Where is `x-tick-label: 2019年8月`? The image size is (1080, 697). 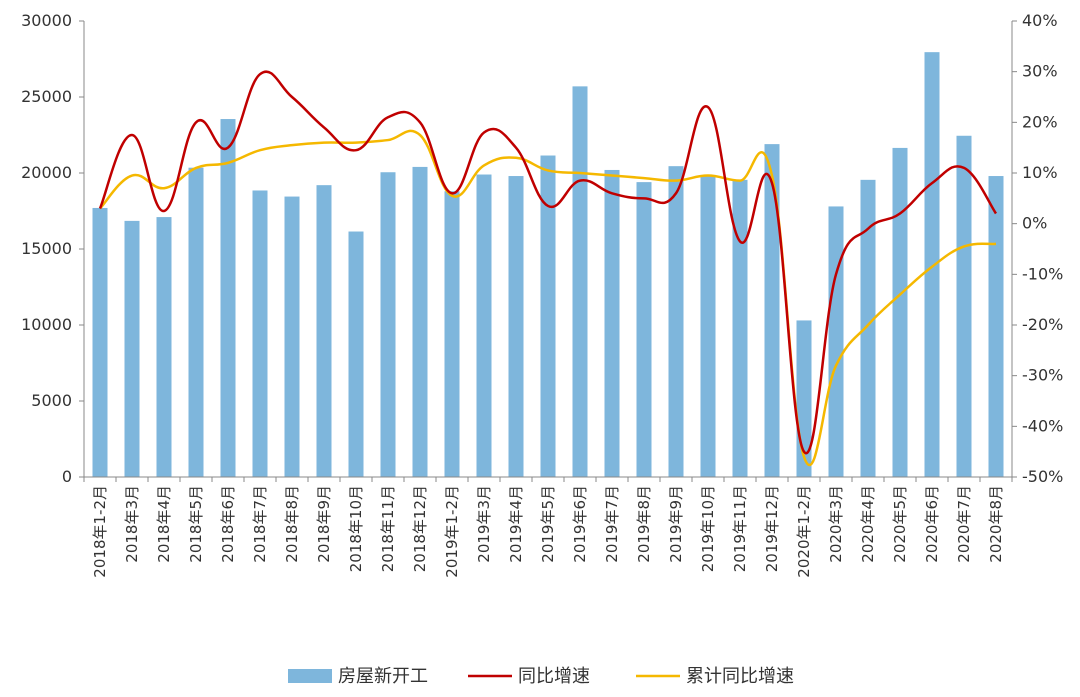 x-tick-label: 2019年8月 is located at coordinates (644, 524).